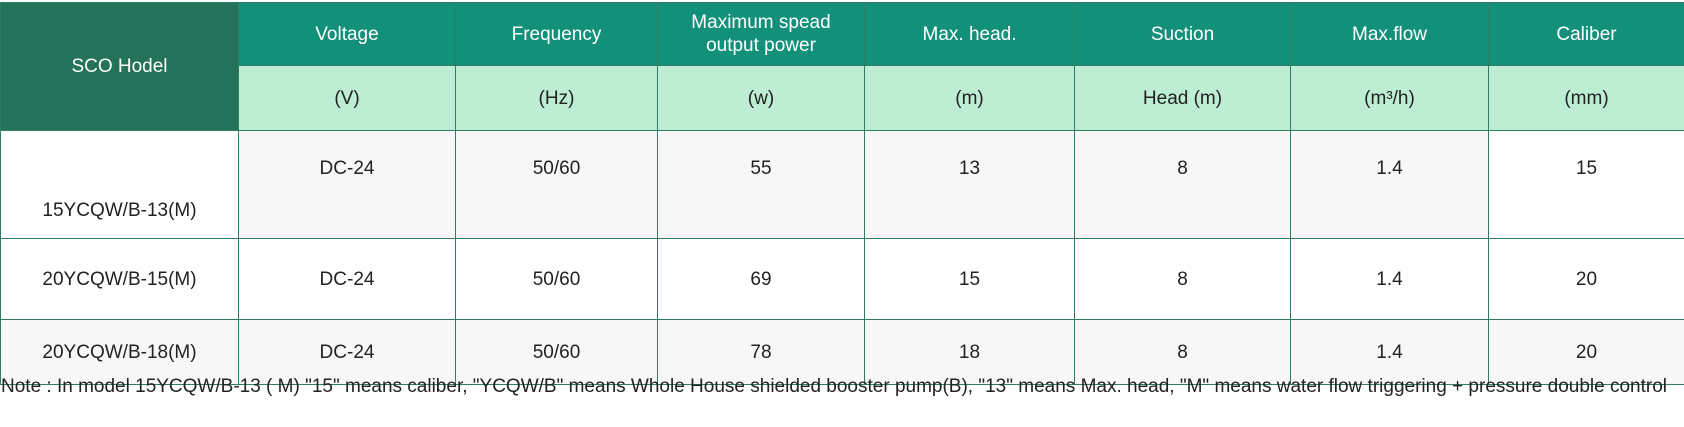 This screenshot has height=427, width=1684. What do you see at coordinates (1586, 34) in the screenshot?
I see `caliber-header: Caliber` at bounding box center [1586, 34].